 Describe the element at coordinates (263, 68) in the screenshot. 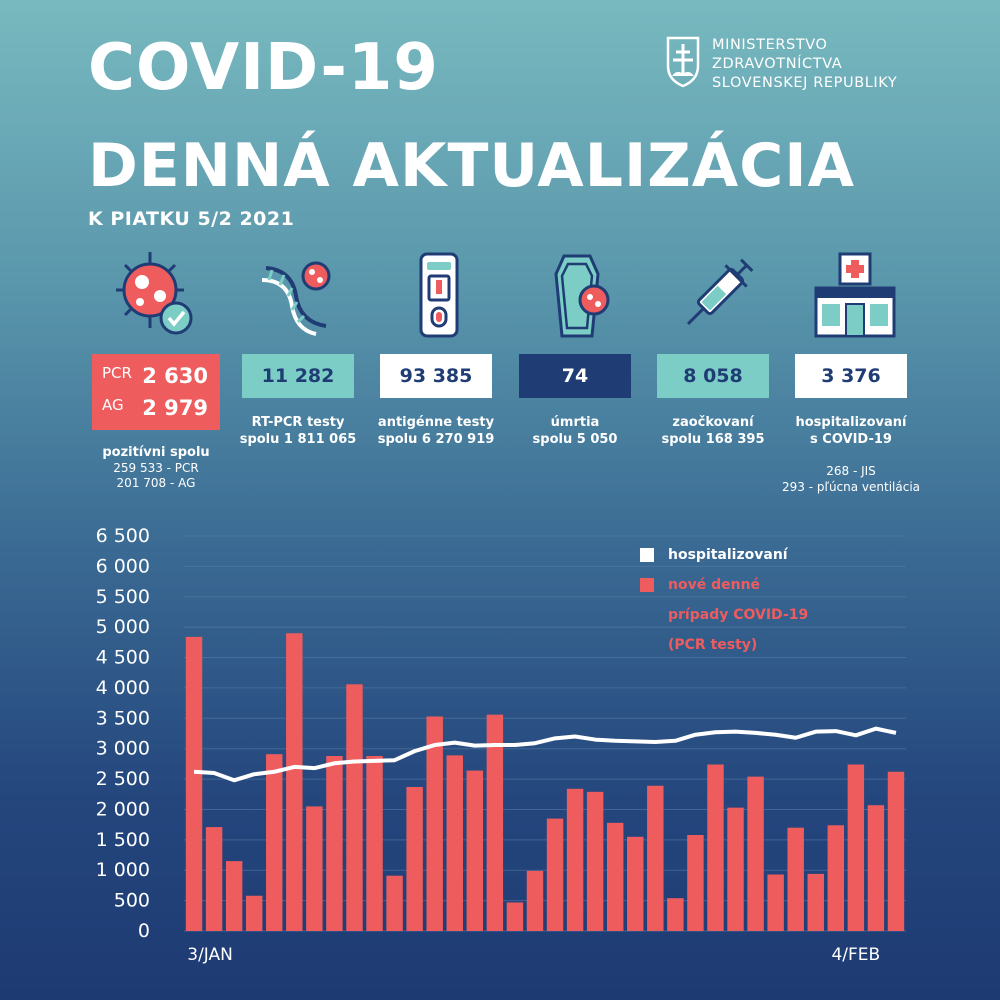

I see `title-line-1: COVID-19` at that location.